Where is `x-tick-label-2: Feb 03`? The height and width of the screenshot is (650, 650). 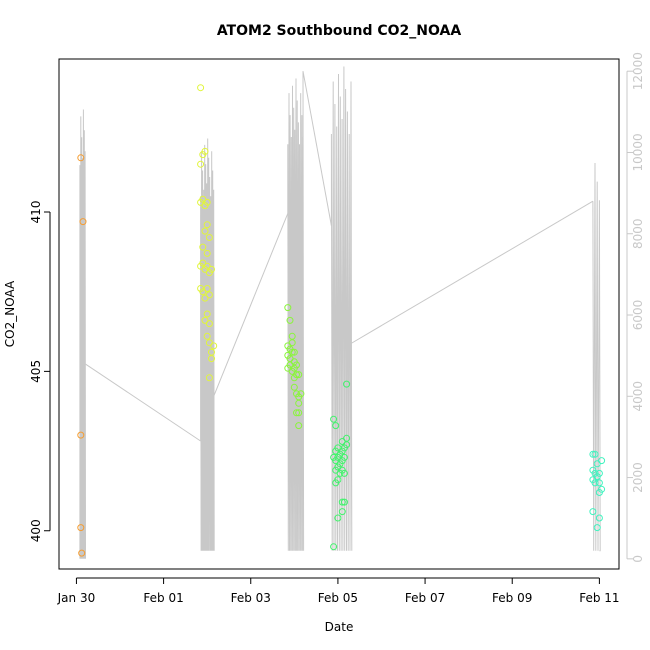
x-tick-label-2: Feb 03 is located at coordinates (251, 598).